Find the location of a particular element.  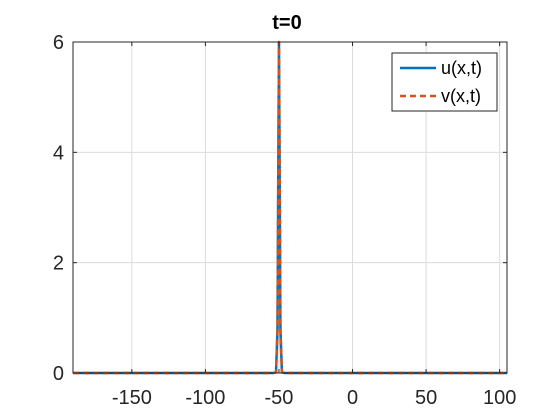

x-tick-label: 100 is located at coordinates (499, 398).